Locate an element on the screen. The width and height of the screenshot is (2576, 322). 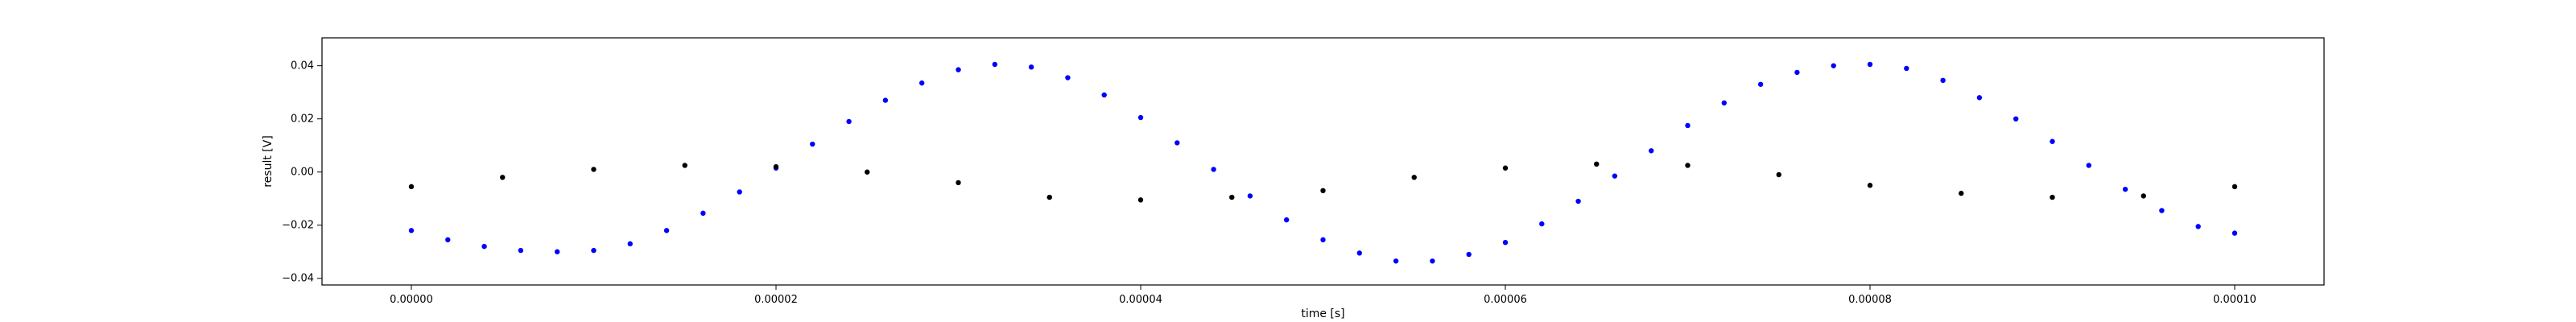
y-tick-label: −0.04 is located at coordinates (298, 279).